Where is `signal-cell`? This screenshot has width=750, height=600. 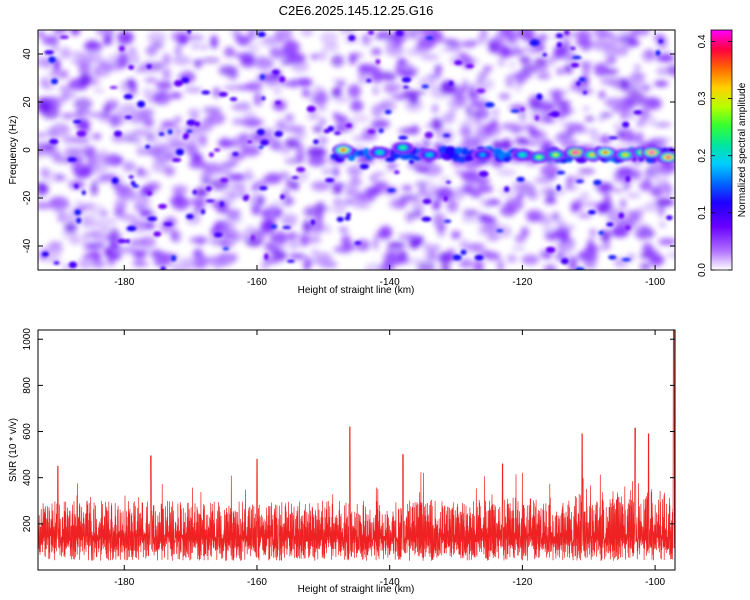
signal-cell is located at coordinates (459, 150).